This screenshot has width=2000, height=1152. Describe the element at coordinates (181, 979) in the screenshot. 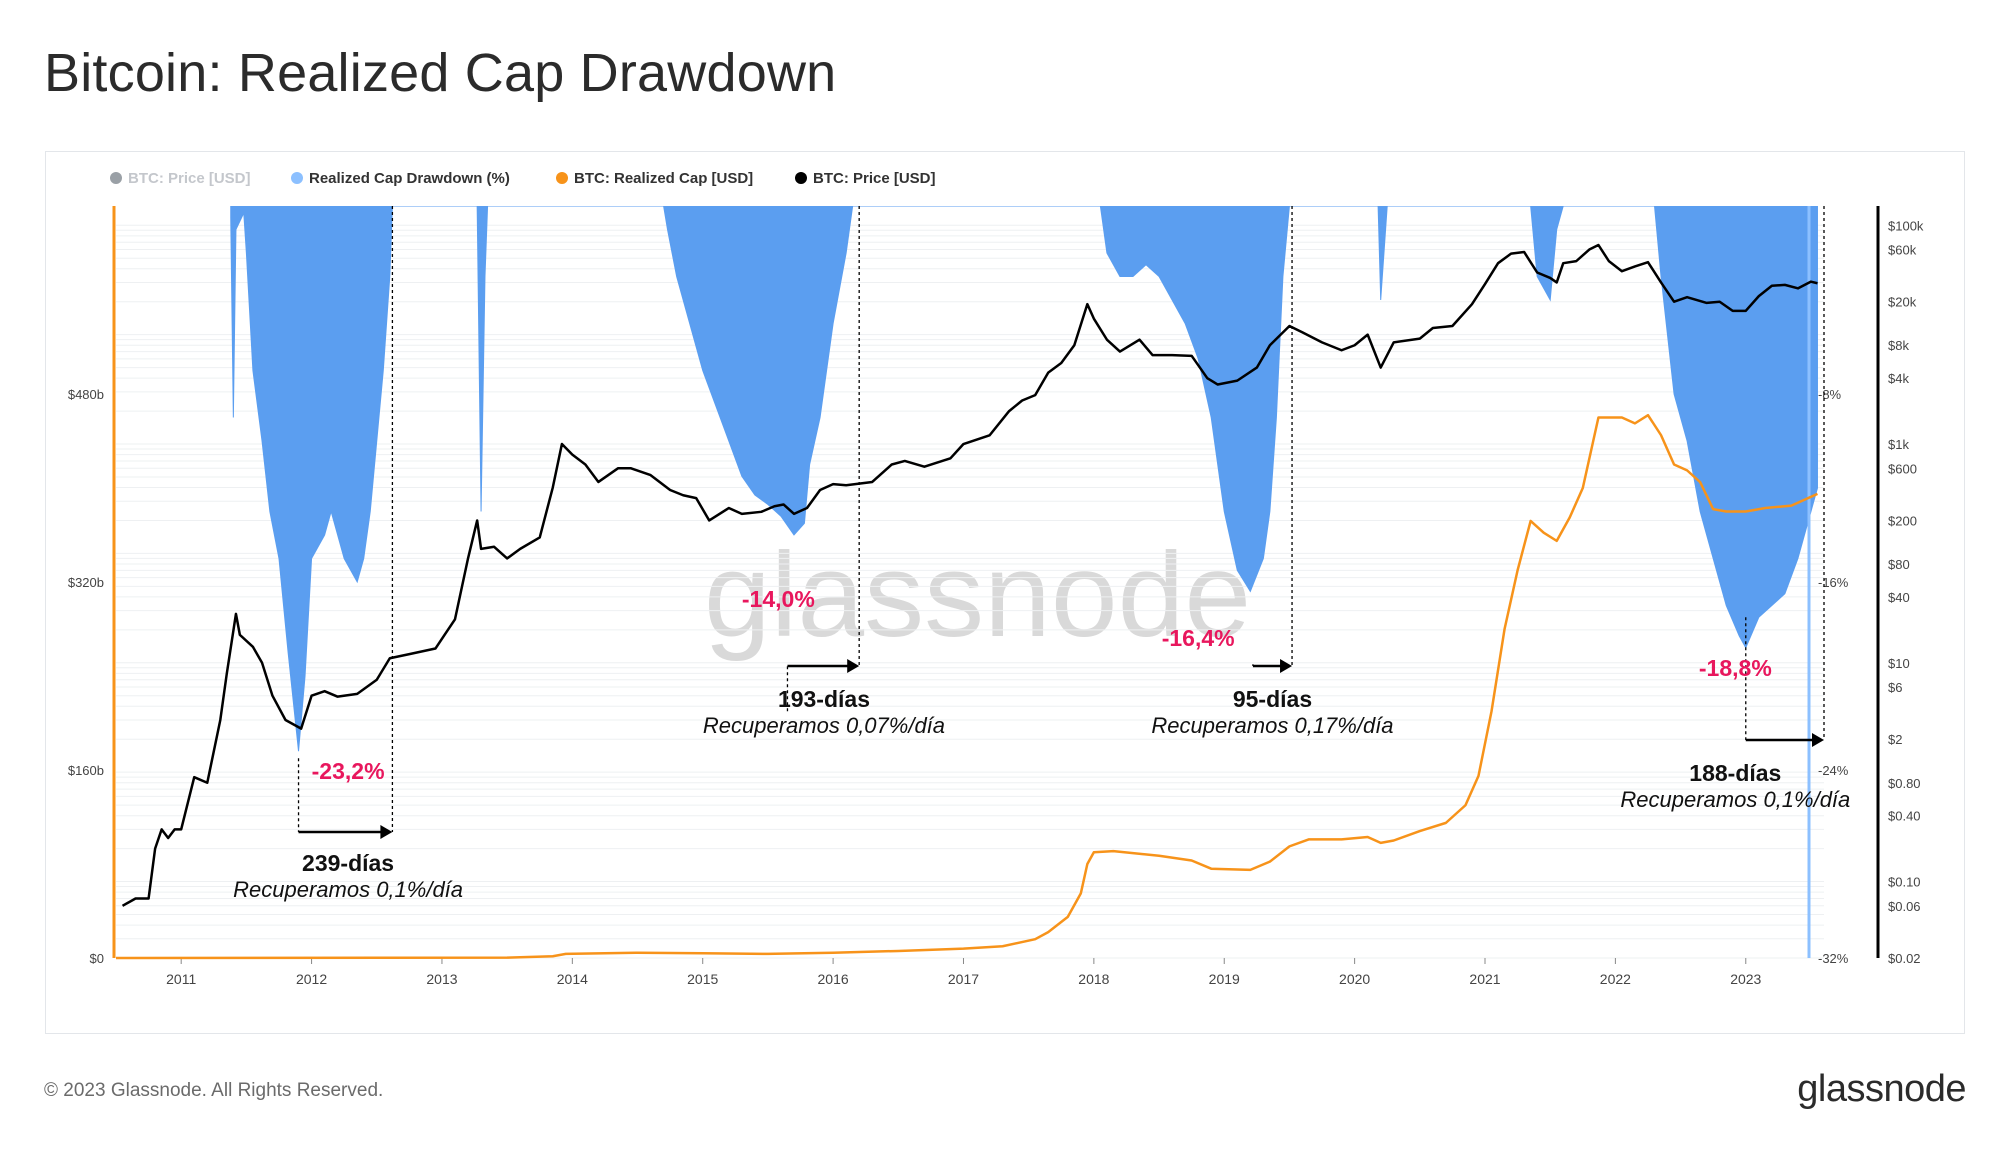

I see `x-tick-label: 2011` at that location.